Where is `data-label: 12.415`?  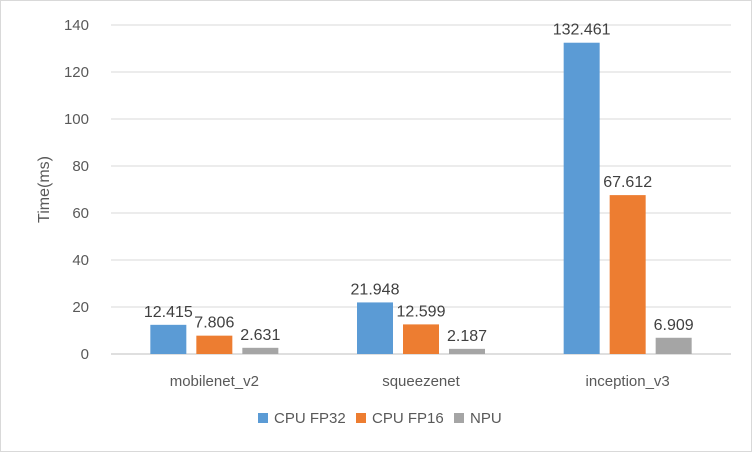
data-label: 12.415 is located at coordinates (168, 312).